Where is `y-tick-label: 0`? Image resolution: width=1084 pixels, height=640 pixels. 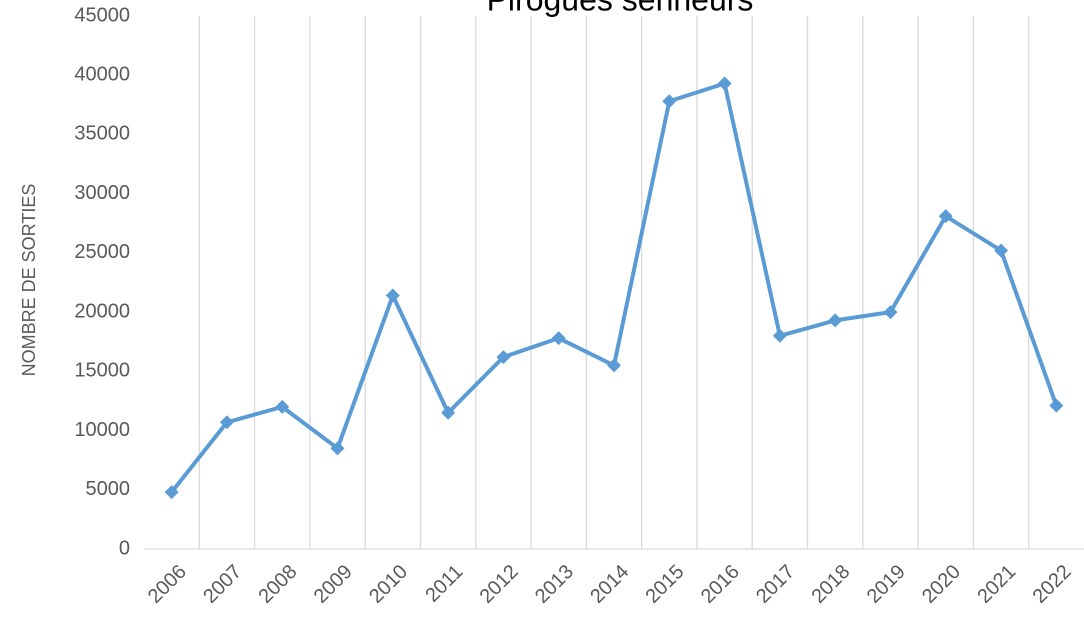
y-tick-label: 0 is located at coordinates (124, 548).